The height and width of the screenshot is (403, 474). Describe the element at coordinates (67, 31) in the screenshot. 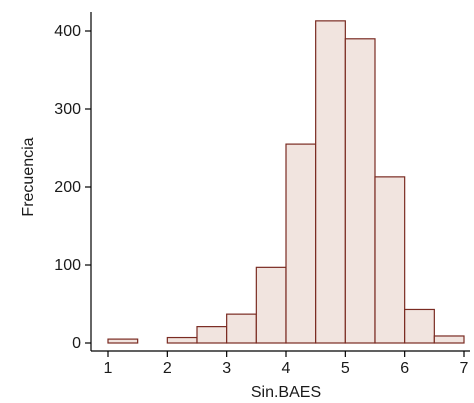

I see `y-tick-label: 400` at that location.